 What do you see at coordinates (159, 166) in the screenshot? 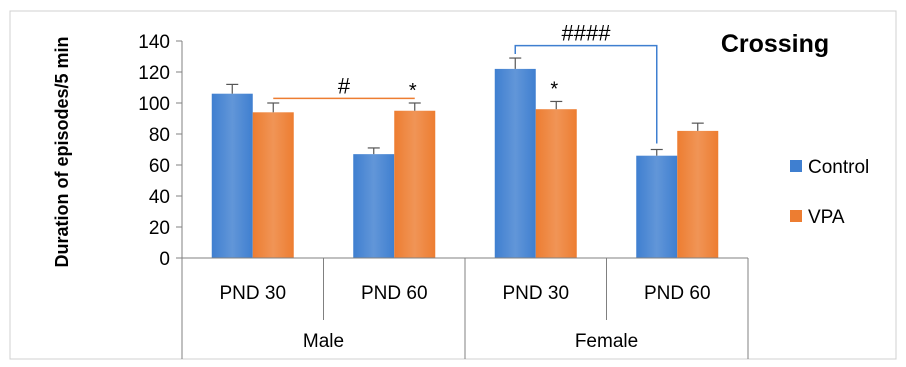
I see `y-tick-label: 60` at bounding box center [159, 166].